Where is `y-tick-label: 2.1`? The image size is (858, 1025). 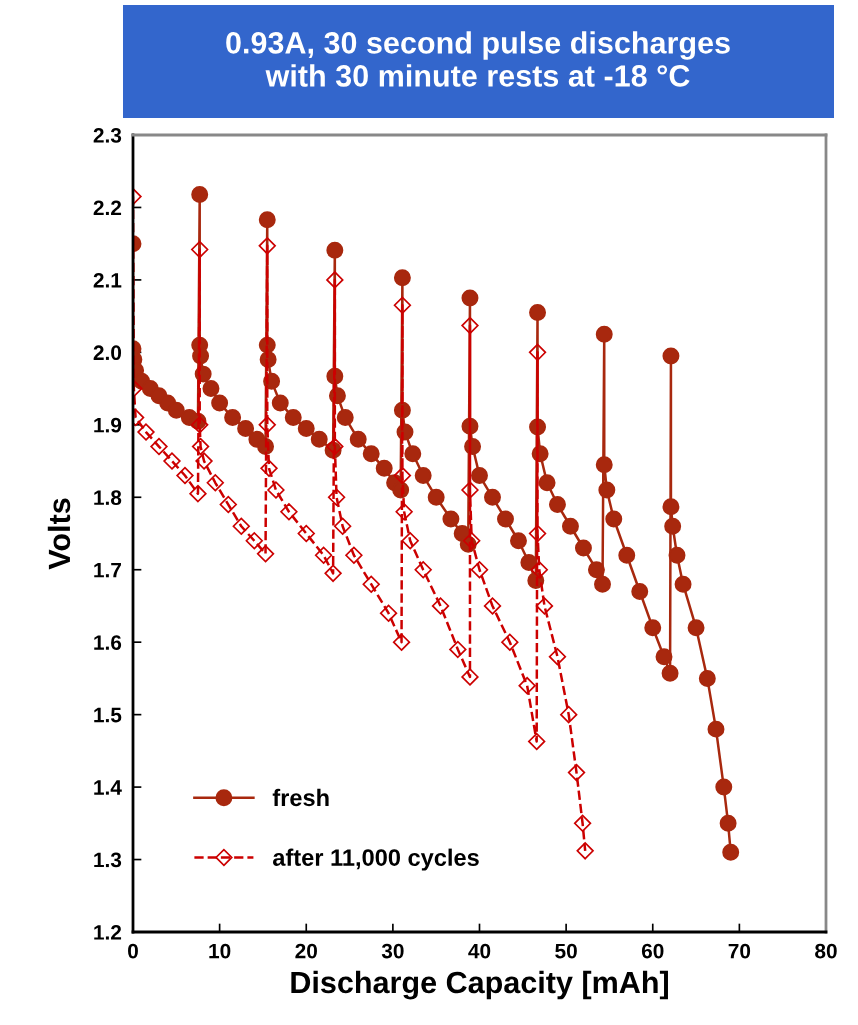
y-tick-label: 2.1 is located at coordinates (107, 280).